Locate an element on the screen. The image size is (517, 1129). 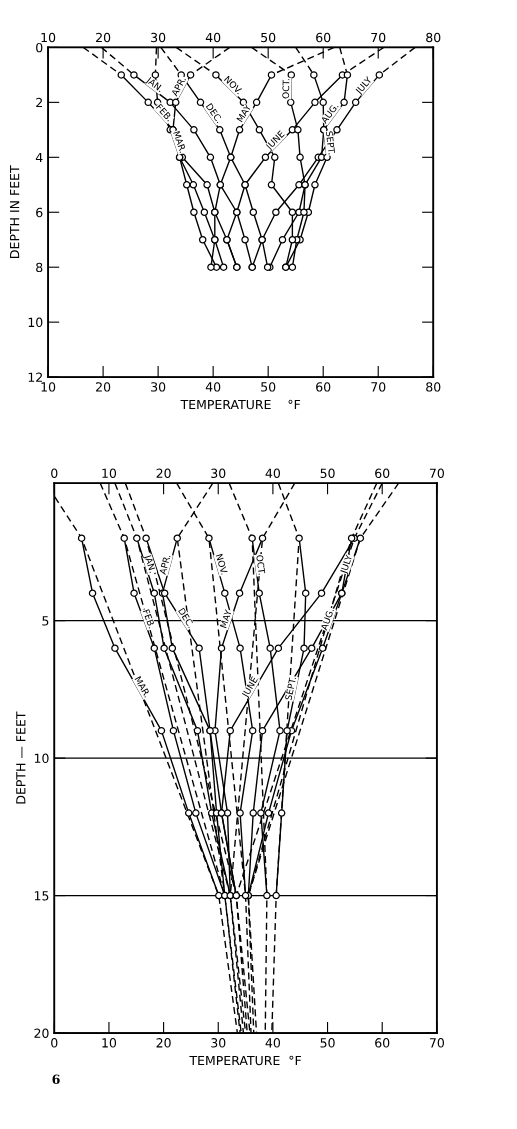
y-tick-label: 8 is located at coordinates (39, 267).